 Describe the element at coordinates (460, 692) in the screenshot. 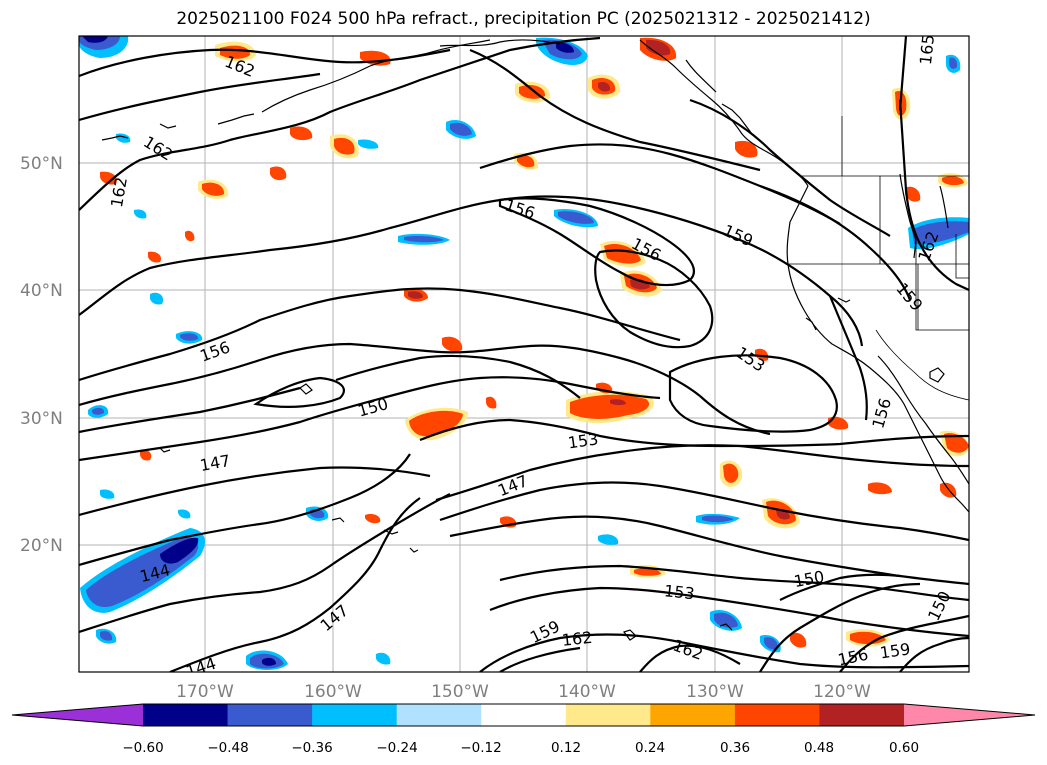

I see `lon-label: 150°W` at that location.